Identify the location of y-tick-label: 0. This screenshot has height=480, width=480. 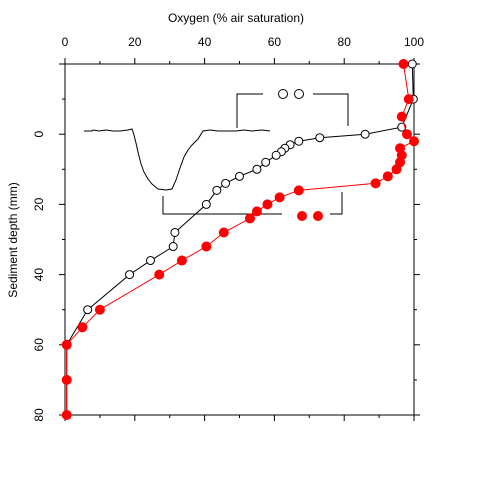
(39, 134).